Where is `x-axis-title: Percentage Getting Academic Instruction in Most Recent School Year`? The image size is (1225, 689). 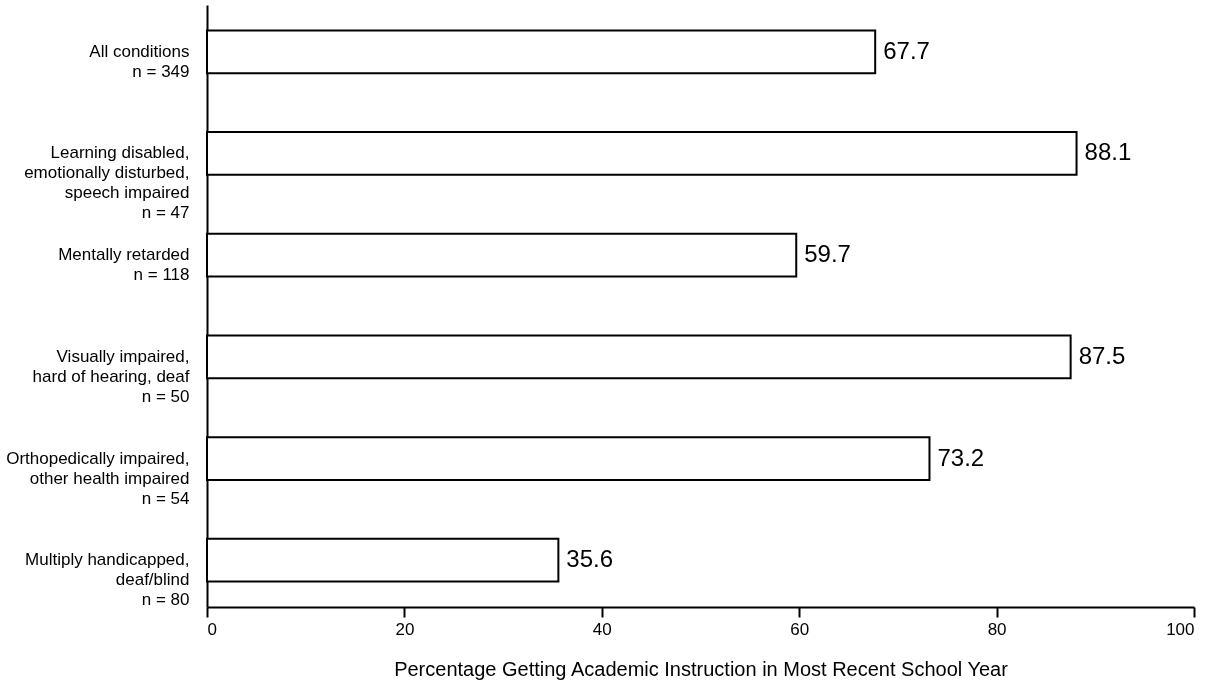 x-axis-title: Percentage Getting Academic Instruction in Most Recent School Year is located at coordinates (701, 668).